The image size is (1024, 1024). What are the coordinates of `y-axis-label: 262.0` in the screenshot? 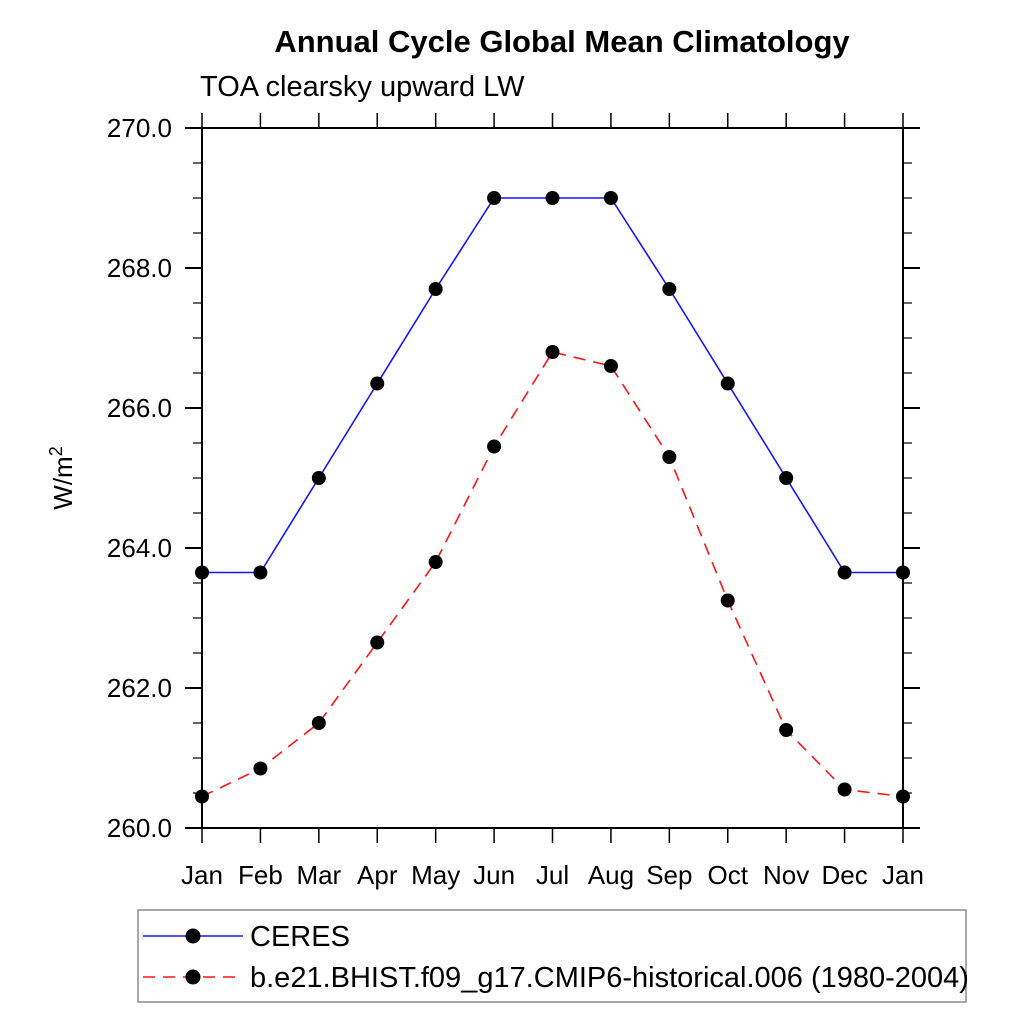 It's located at (139, 688).